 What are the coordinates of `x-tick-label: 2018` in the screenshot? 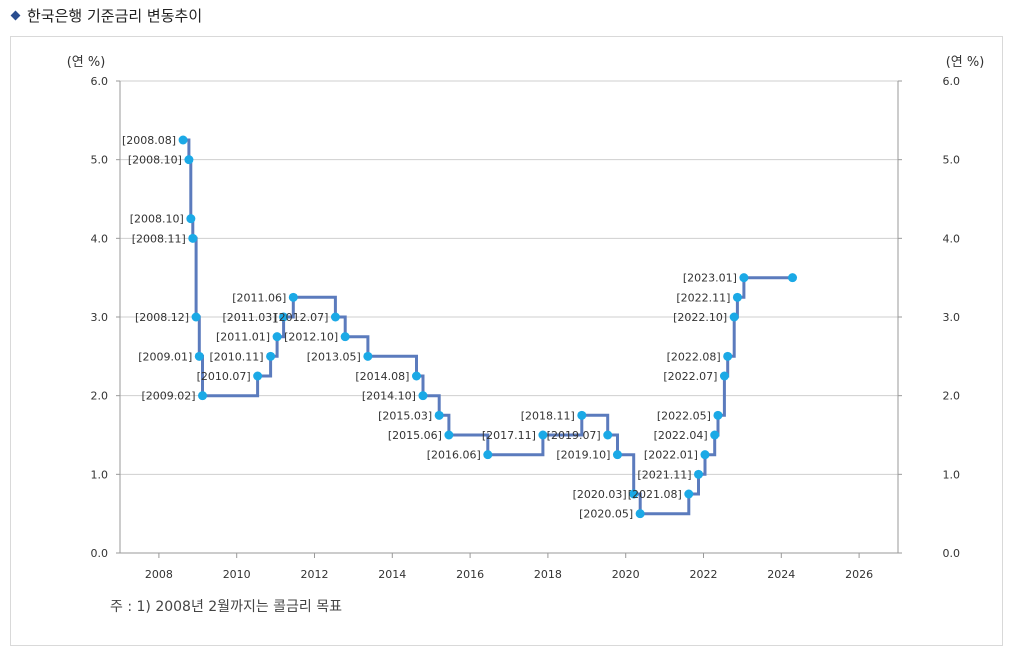 It's located at (548, 574).